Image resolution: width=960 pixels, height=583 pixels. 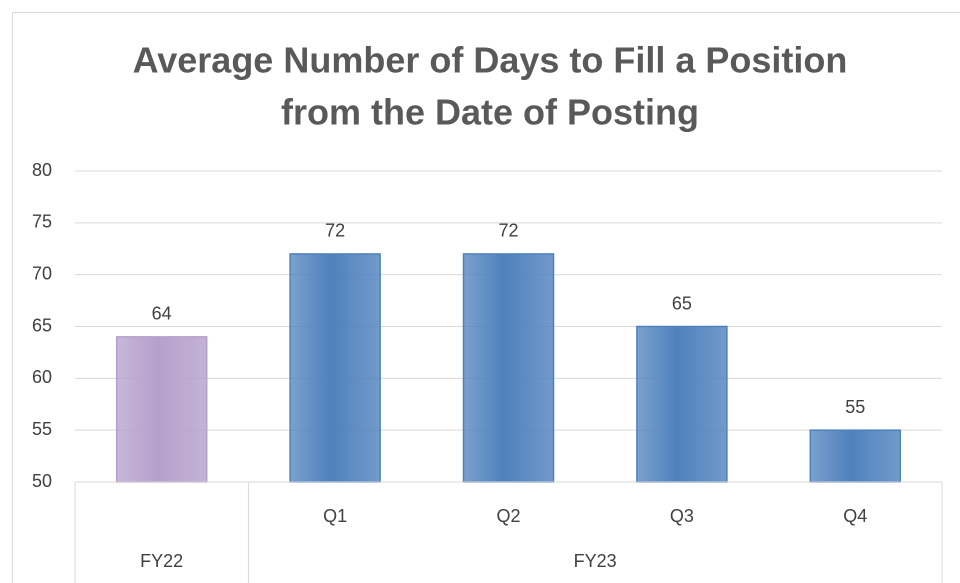 What do you see at coordinates (490, 112) in the screenshot?
I see `chart-title: from the Date of Posting` at bounding box center [490, 112].